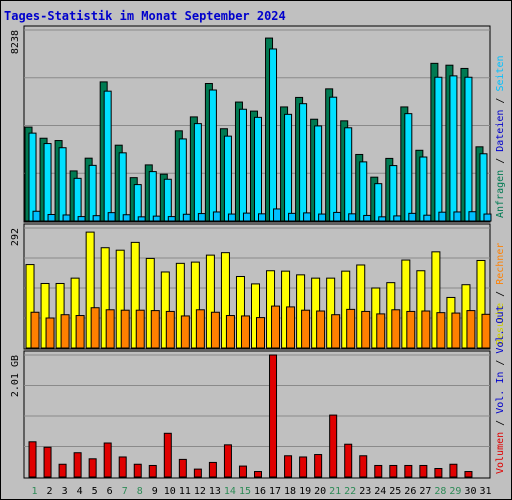 Image resolution: width=512 pixels, height=500 pixels. I want to click on day-label: 29, so click(455, 491).